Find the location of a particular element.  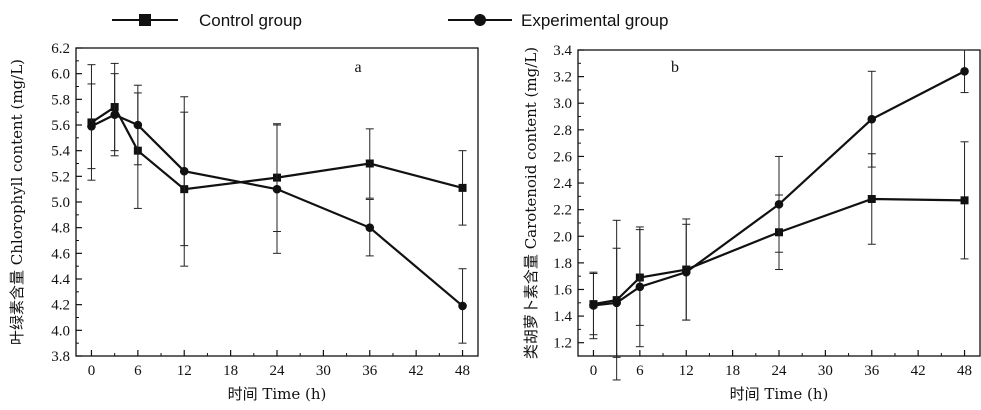

y-tick-label: 2.6 is located at coordinates (562, 157).